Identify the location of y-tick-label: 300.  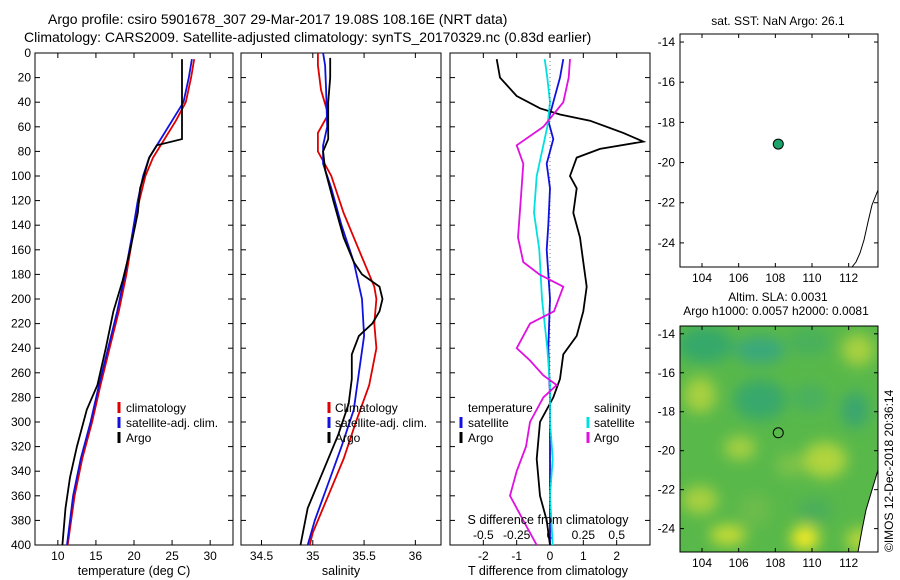
(21, 422).